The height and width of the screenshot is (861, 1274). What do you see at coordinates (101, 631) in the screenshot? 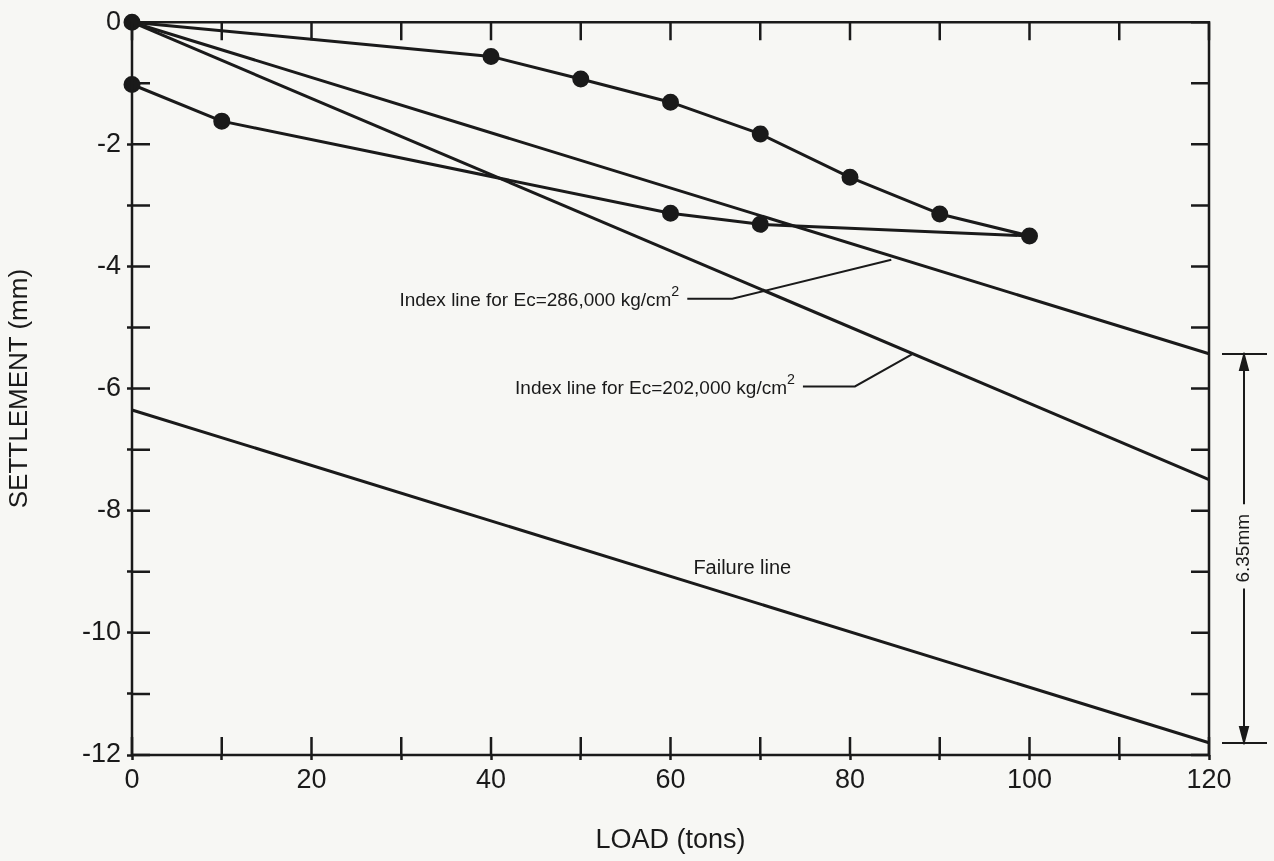
I see `y-tick-label: -10` at bounding box center [101, 631].